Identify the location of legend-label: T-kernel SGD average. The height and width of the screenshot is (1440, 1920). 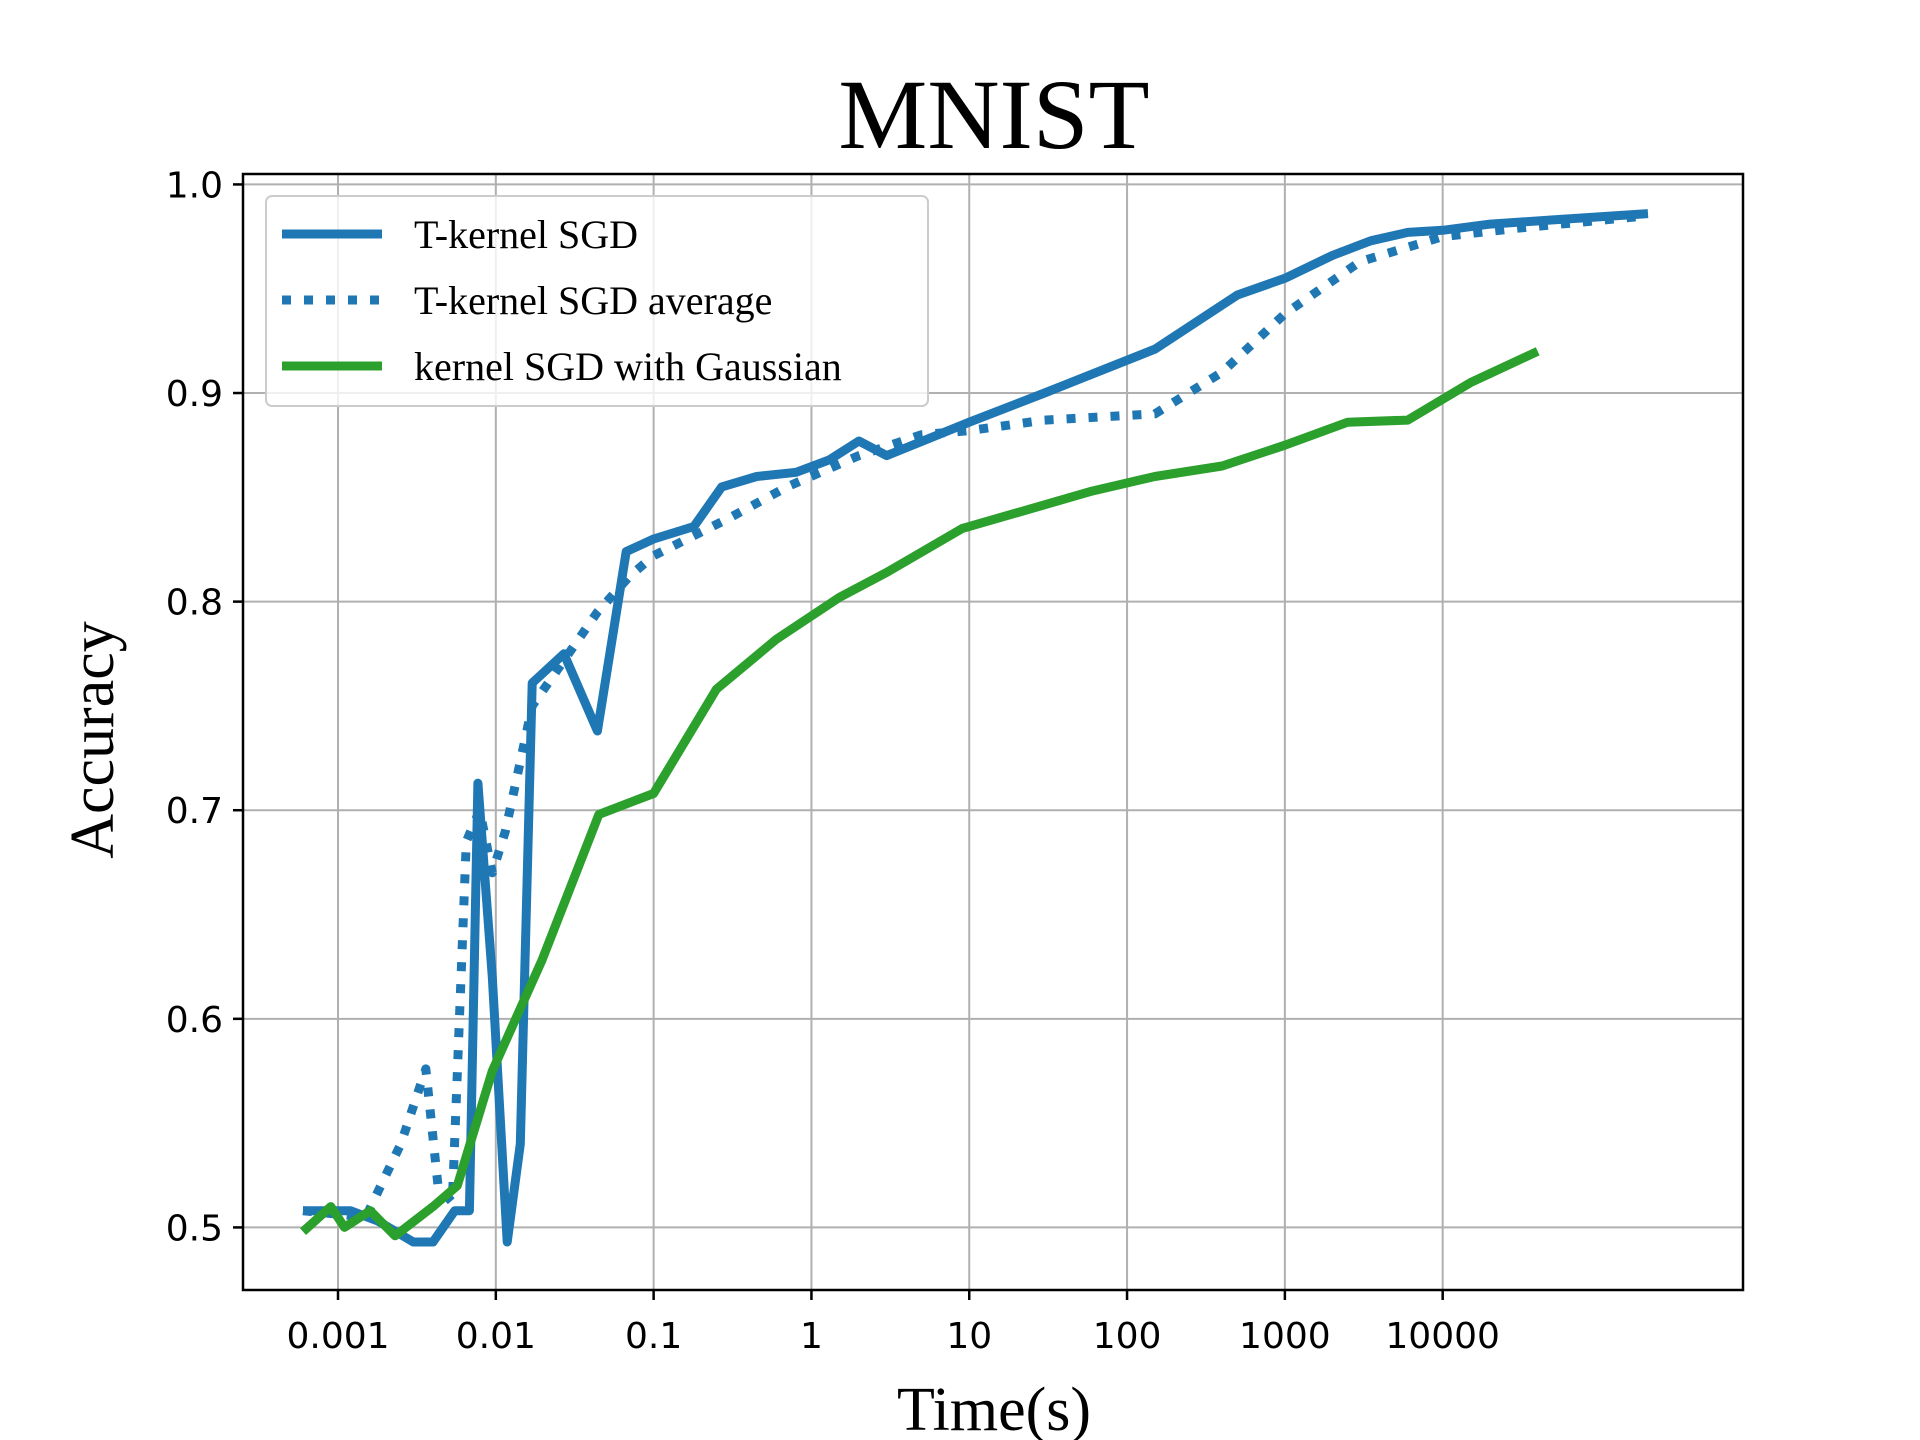
(593, 300).